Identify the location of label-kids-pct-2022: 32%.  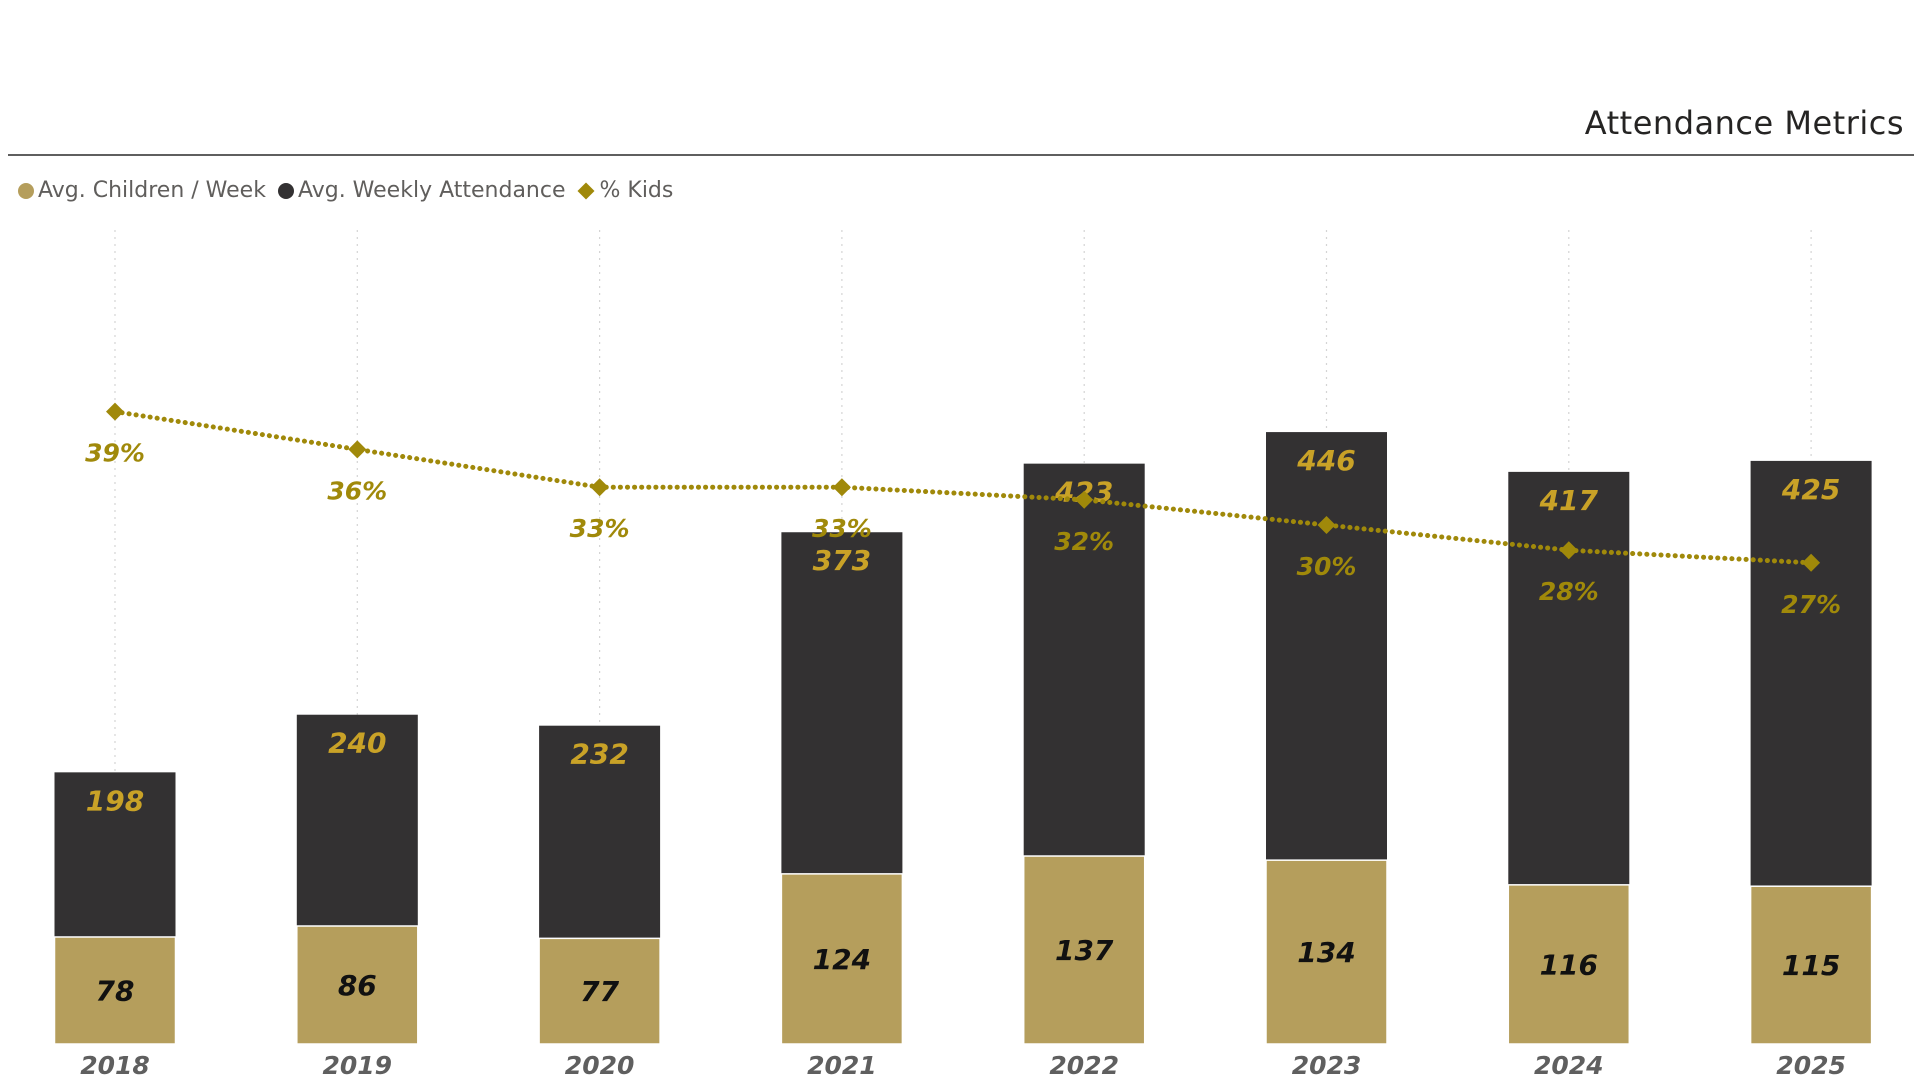
(1084, 541).